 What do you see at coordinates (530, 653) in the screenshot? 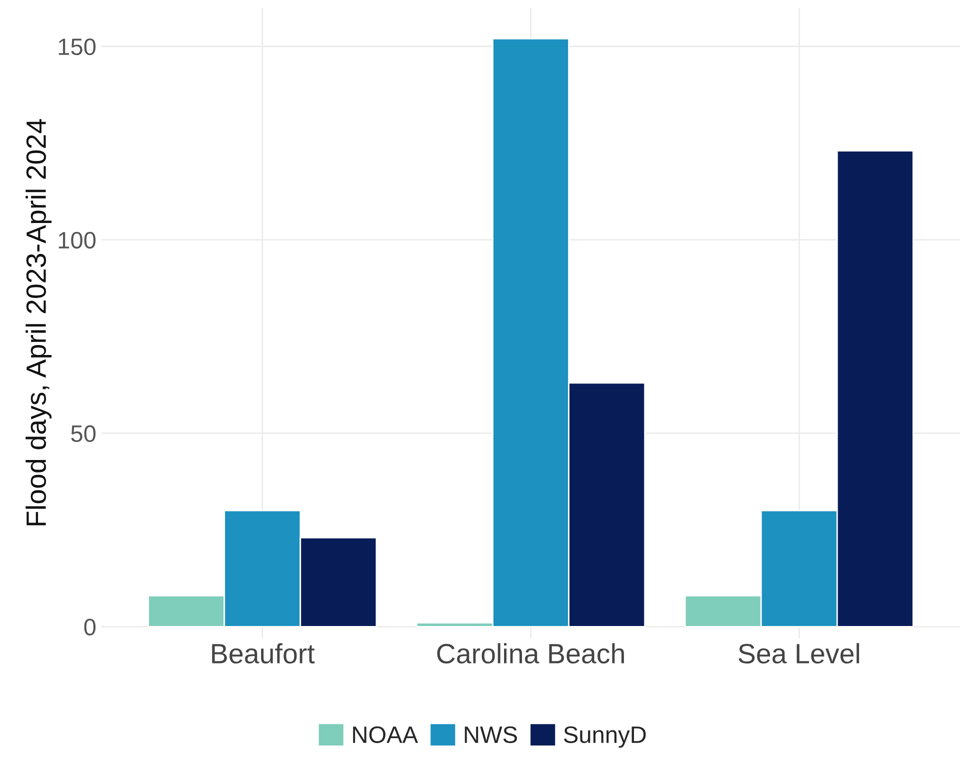
I see `x-tick-label: Carolina Beach` at bounding box center [530, 653].